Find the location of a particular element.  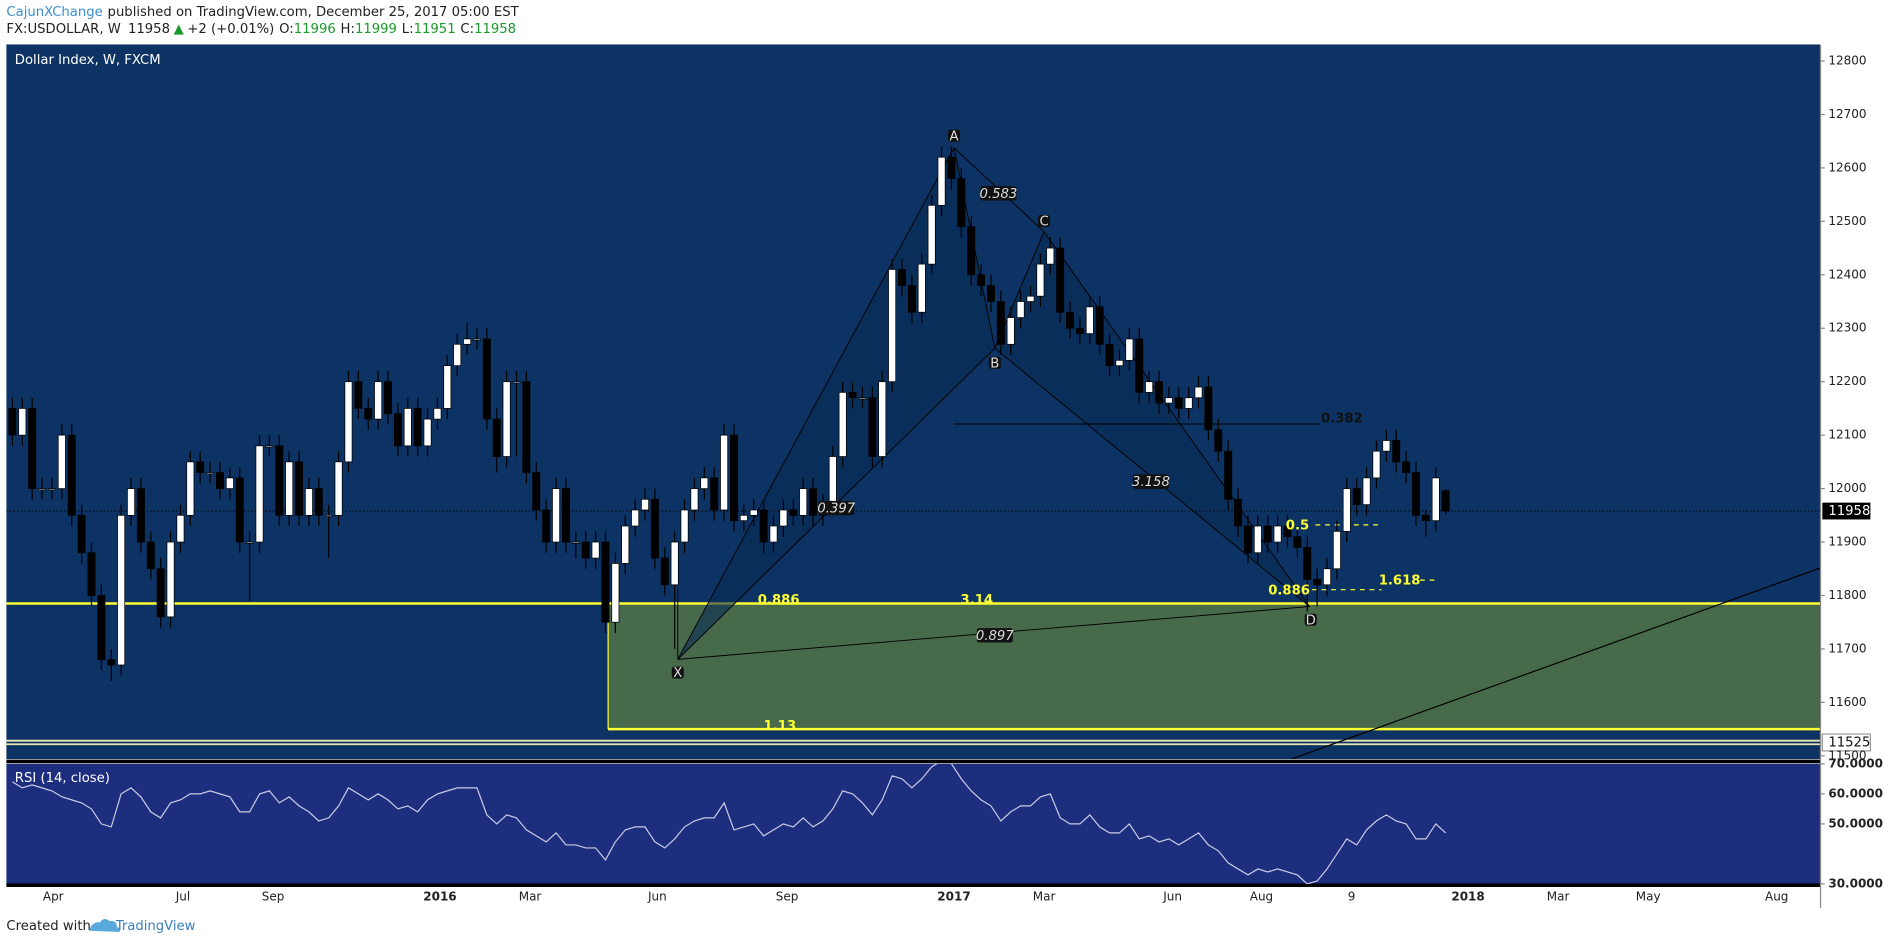

ratio-label: 0.886 is located at coordinates (779, 600).